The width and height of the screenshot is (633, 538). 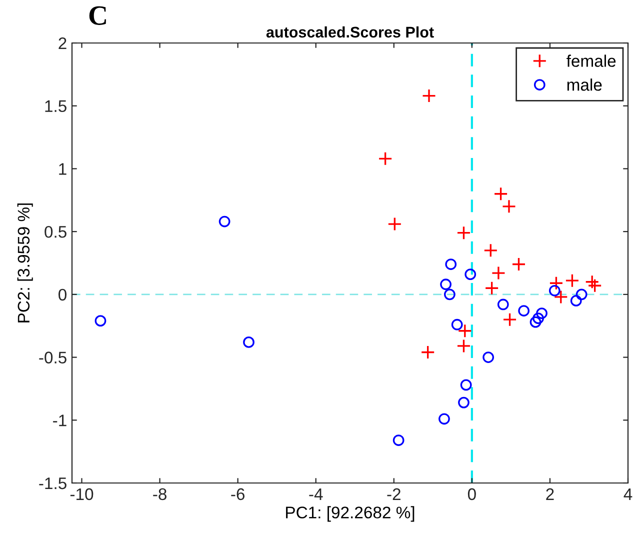 I want to click on x-tick-label: -6, so click(x=237, y=494).